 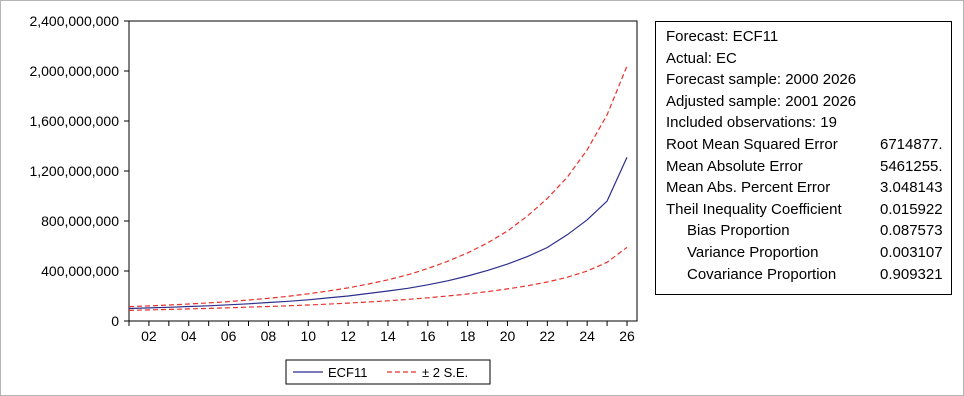 I want to click on stat-value: 6714877., so click(x=911, y=144).